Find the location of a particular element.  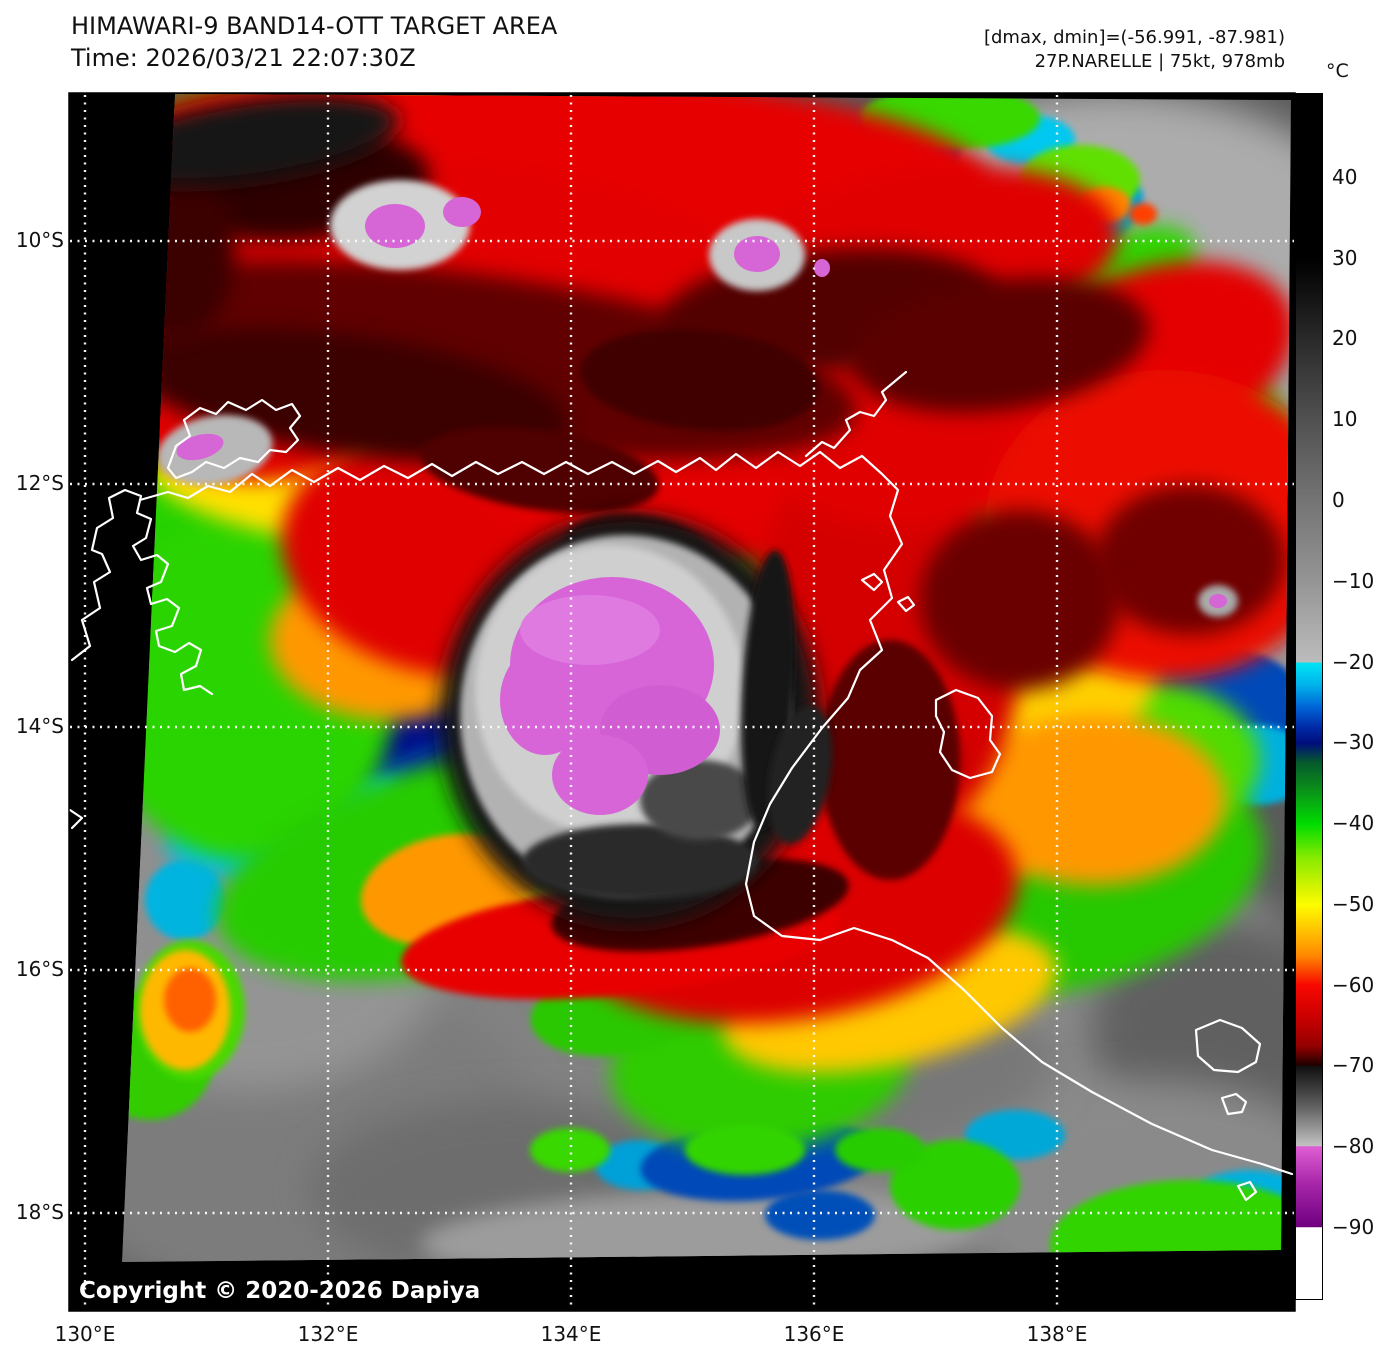

copyright-watermark: Copyright © 2020-2026 Dapiya is located at coordinates (280, 1291).